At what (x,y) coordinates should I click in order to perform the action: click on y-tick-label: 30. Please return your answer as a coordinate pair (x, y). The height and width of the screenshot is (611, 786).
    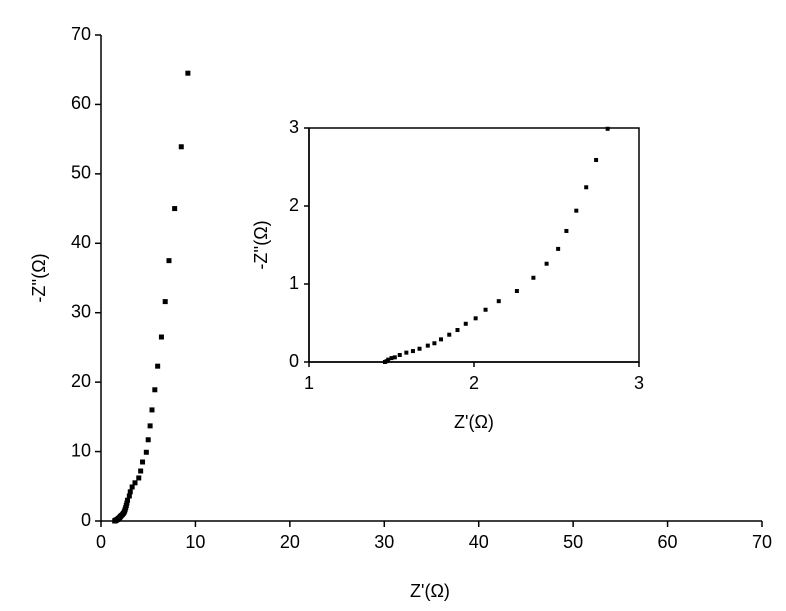
    Looking at the image, I should click on (81, 311).